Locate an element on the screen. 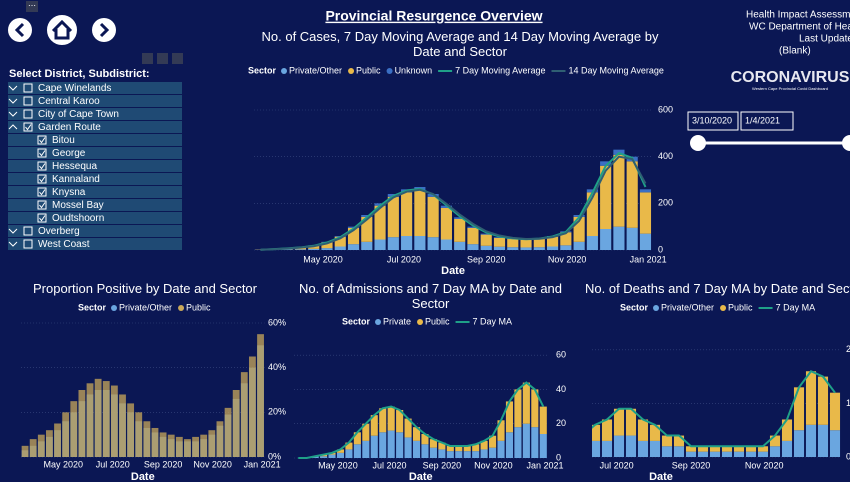  y-tick-label: 20% is located at coordinates (277, 412).